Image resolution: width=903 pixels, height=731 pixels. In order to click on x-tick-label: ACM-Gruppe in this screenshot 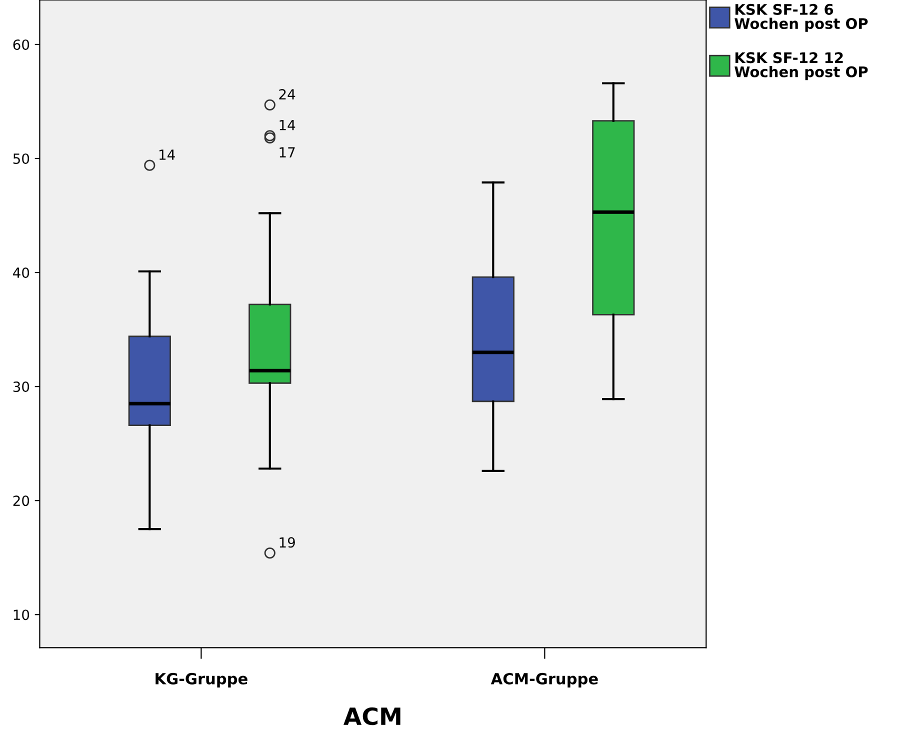, I will do `click(544, 680)`.